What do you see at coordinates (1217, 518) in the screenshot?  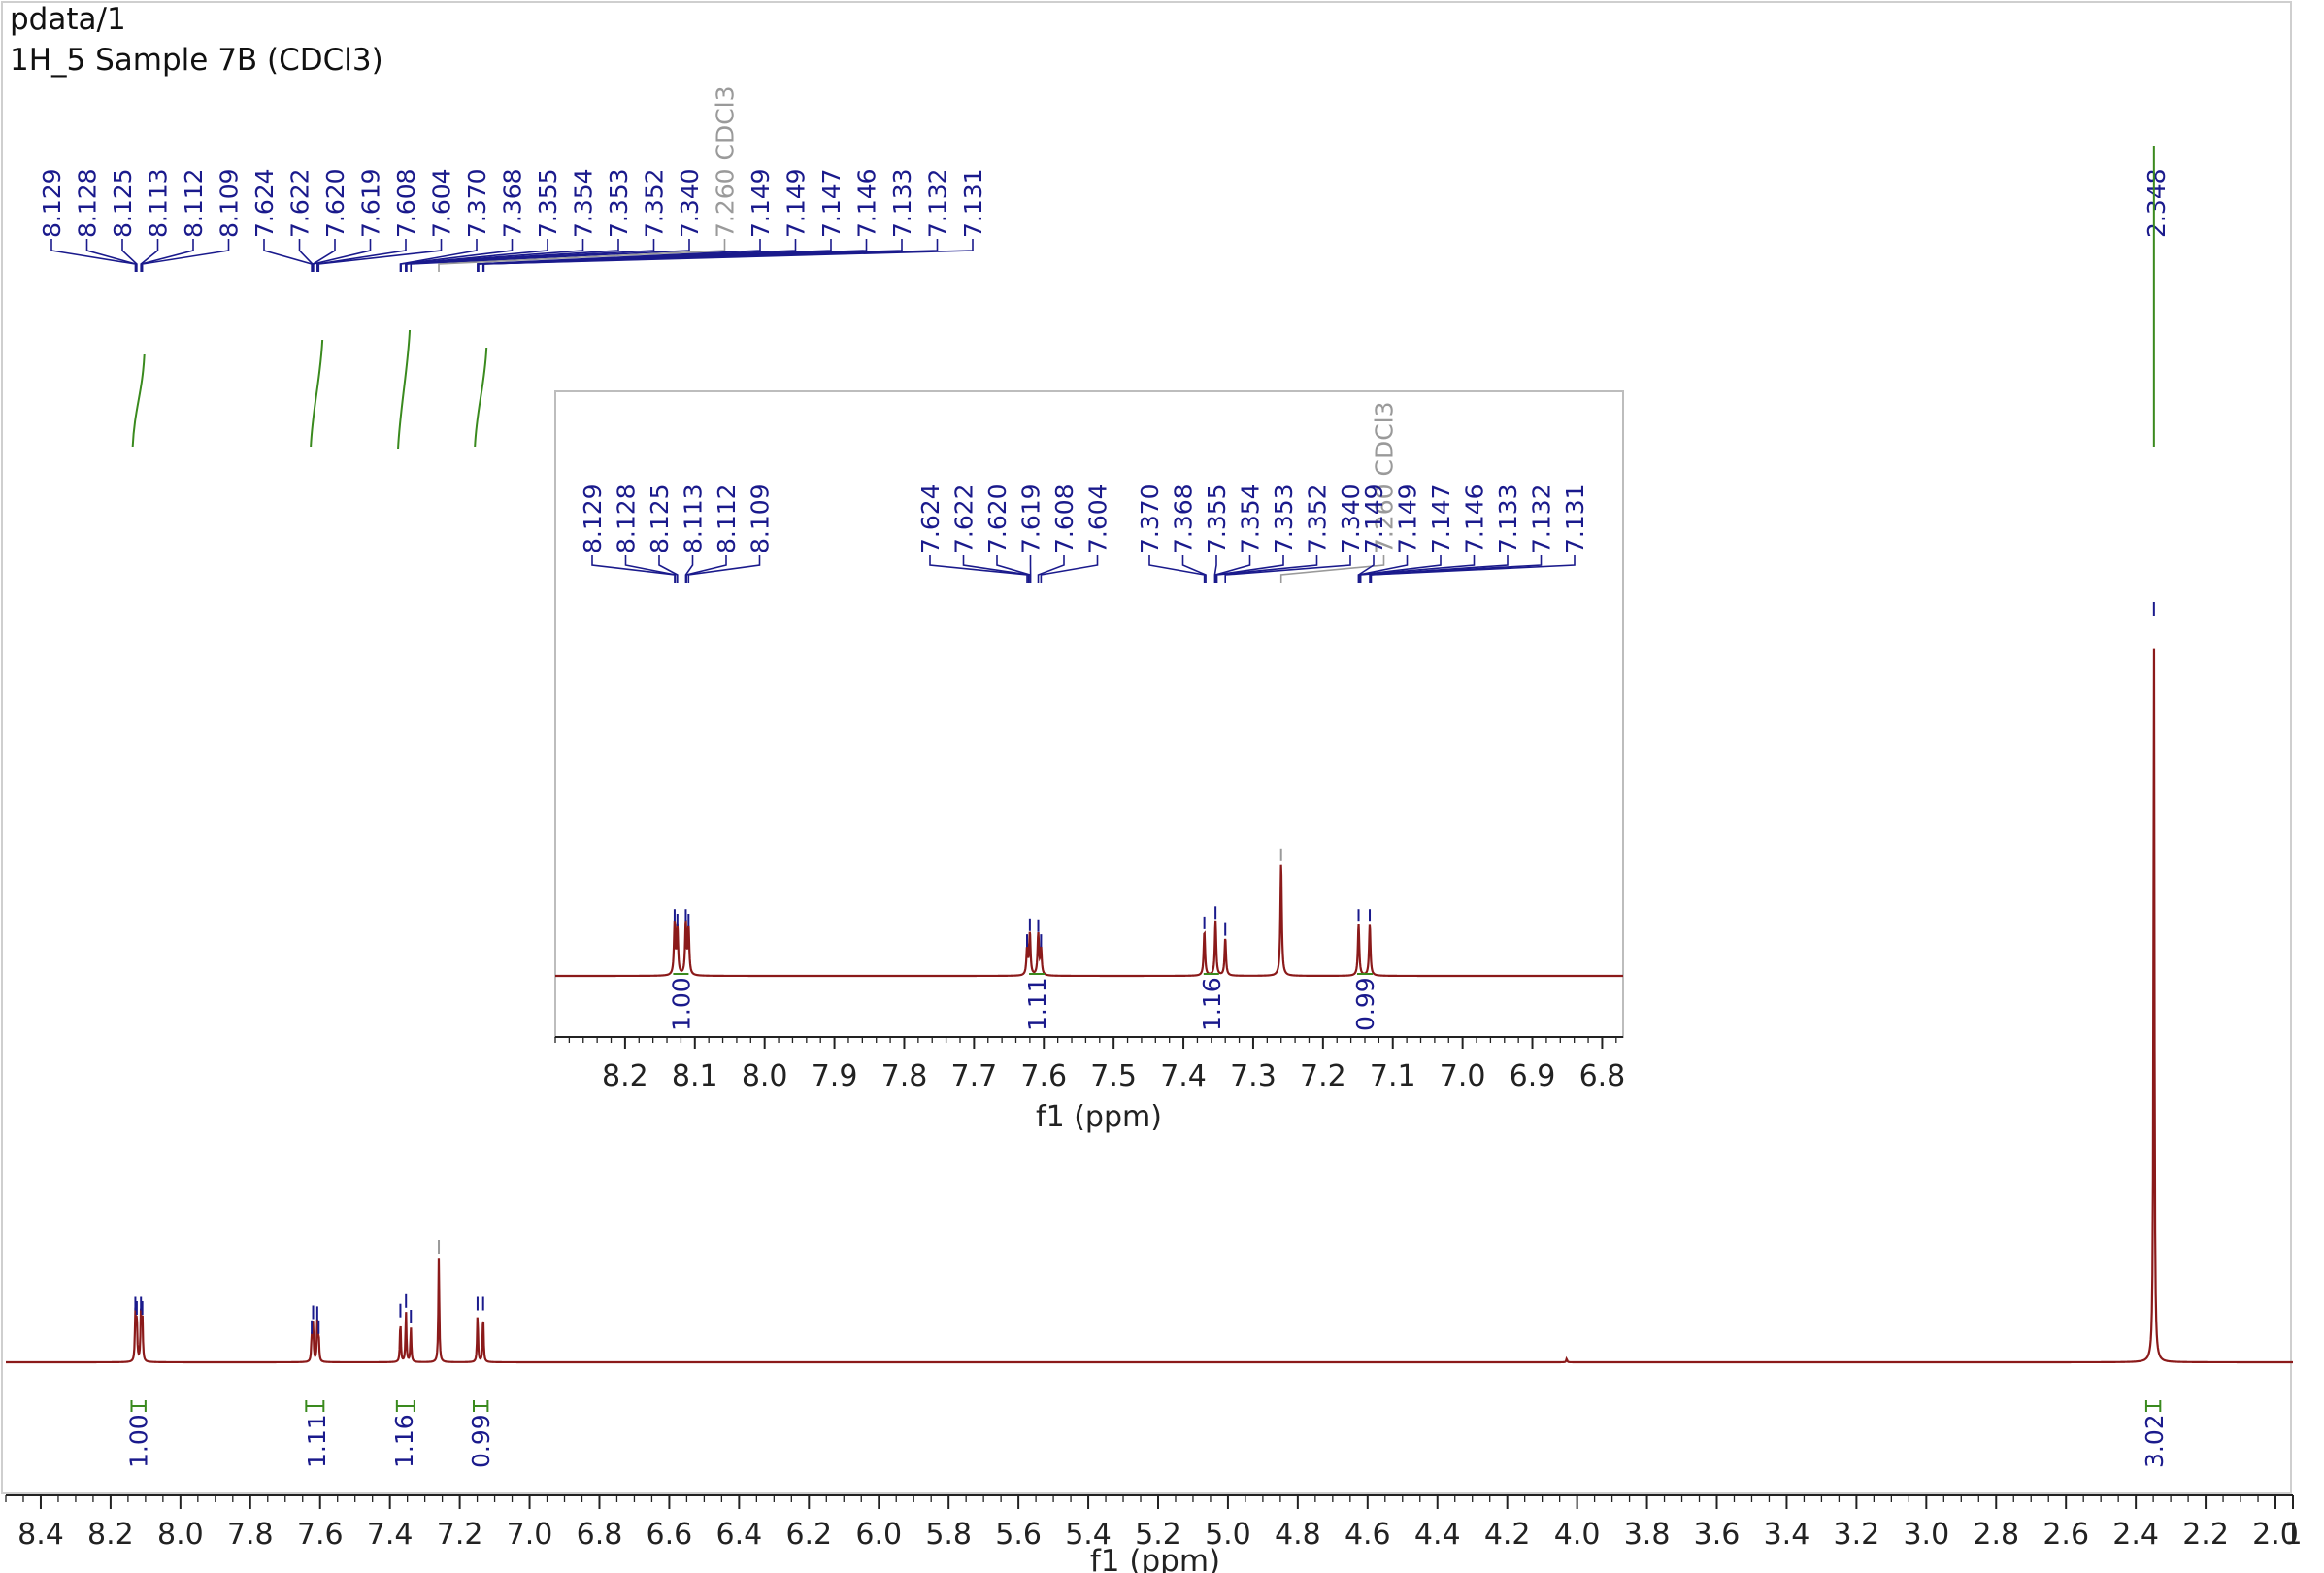 I see `inset-peak-label: 7.355` at bounding box center [1217, 518].